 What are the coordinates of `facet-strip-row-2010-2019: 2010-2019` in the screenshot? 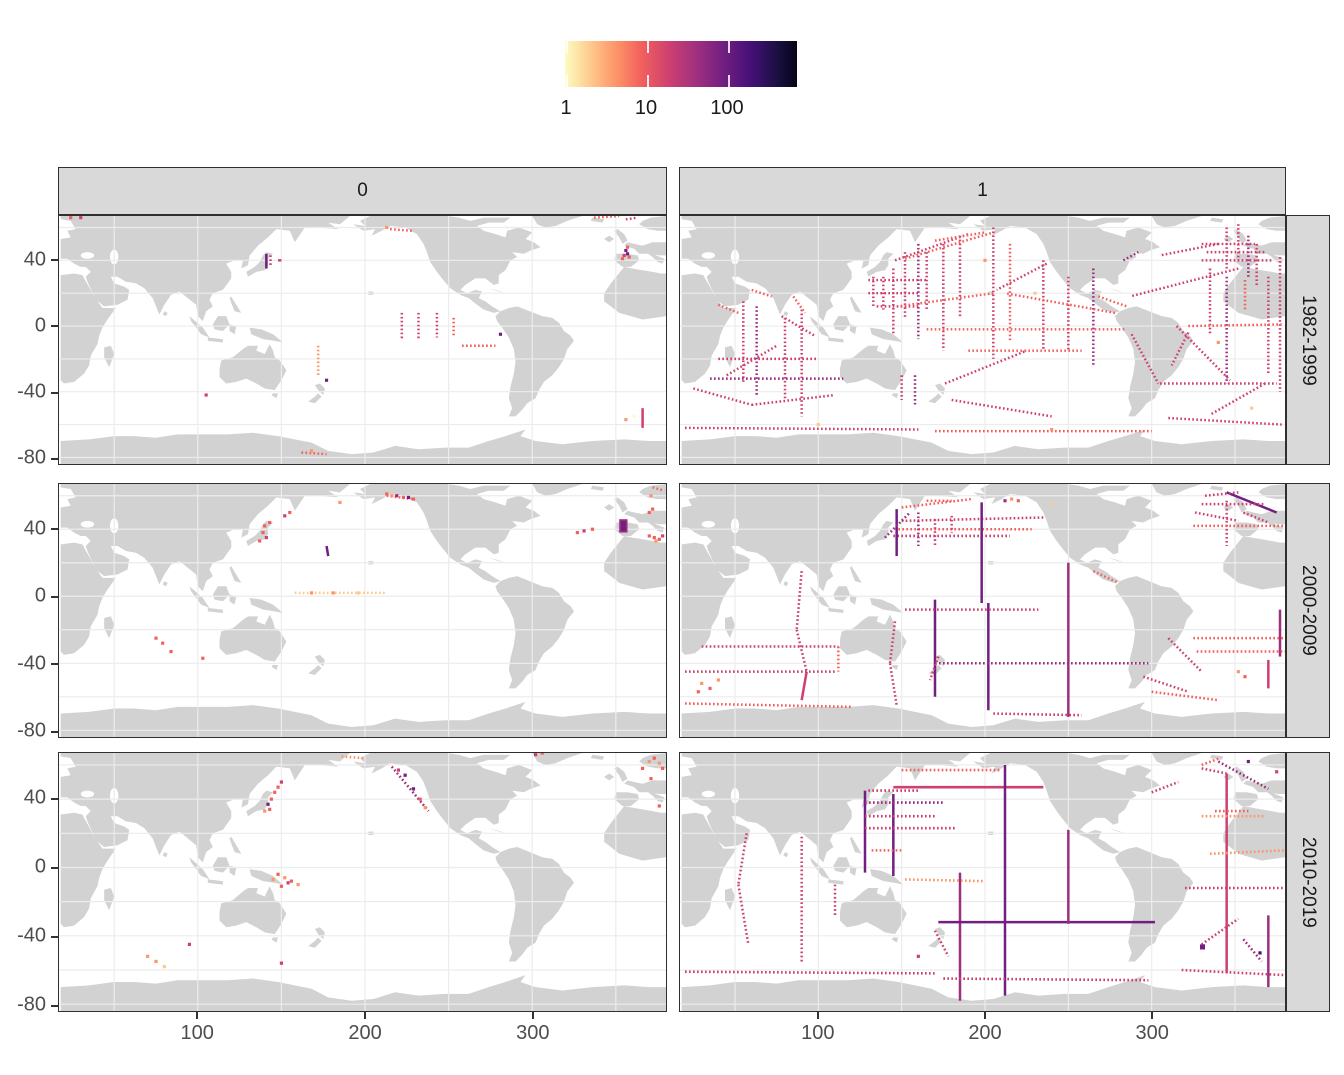 It's located at (1308, 882).